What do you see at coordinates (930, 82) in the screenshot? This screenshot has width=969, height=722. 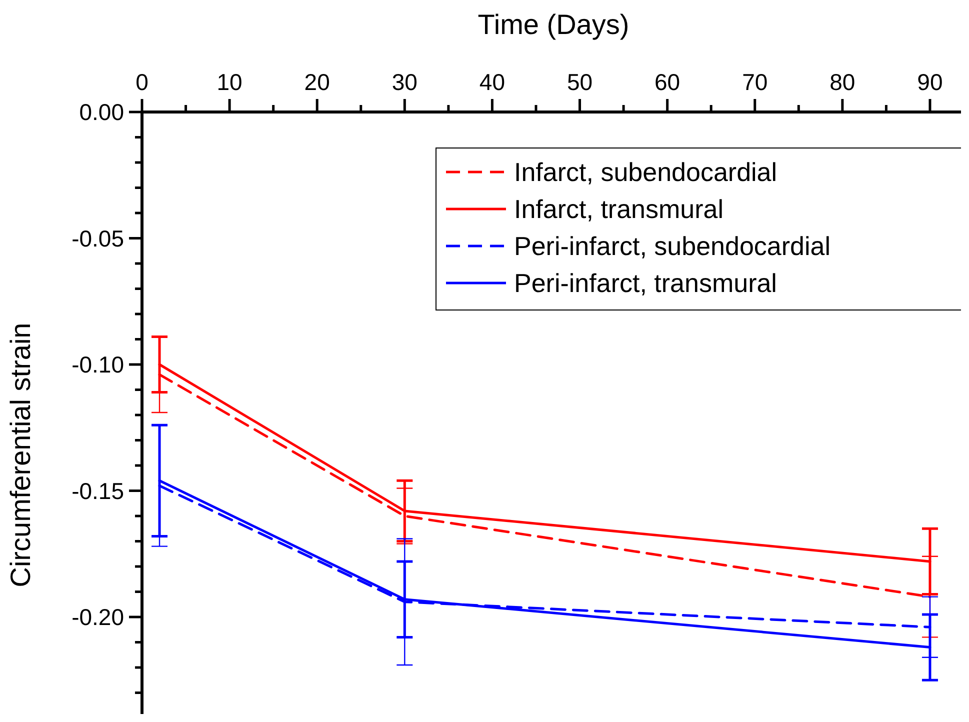 I see `x-tick-label: 90` at bounding box center [930, 82].